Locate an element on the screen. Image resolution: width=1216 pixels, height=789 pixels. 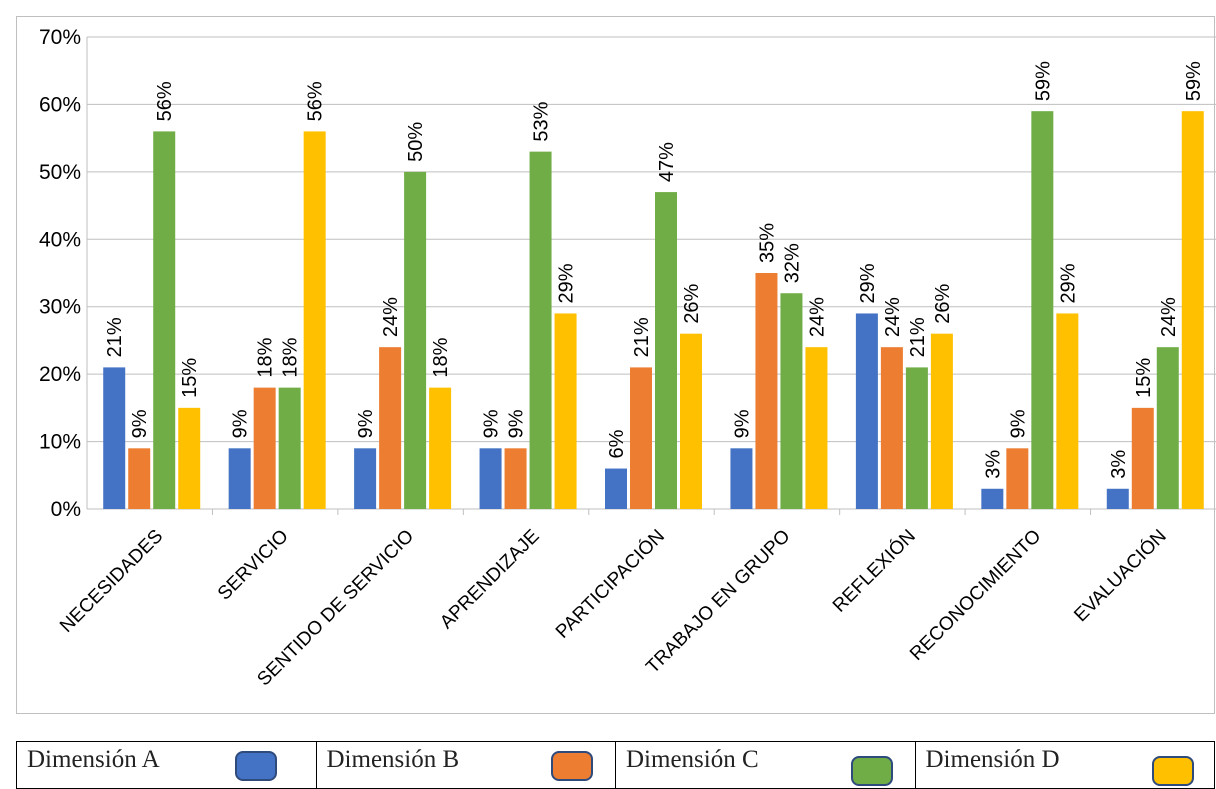
legend-item-b: Dimensión B is located at coordinates (465, 765).